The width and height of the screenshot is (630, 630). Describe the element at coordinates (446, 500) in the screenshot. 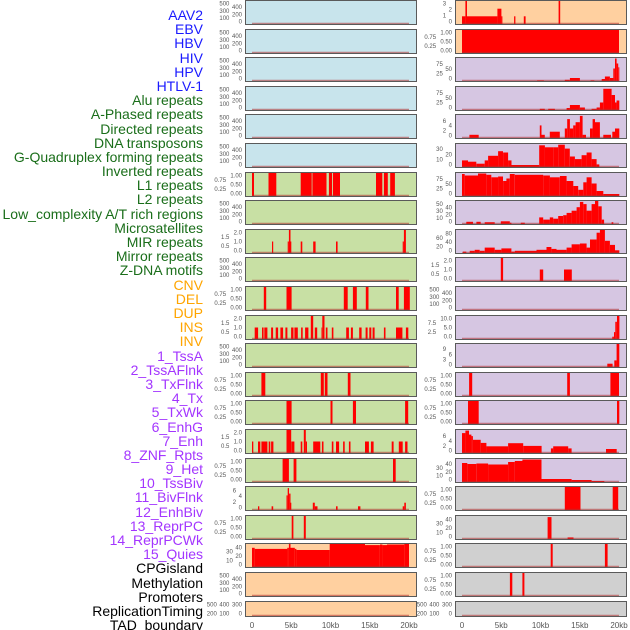

I see `y-tick-label: 0.50` at that location.